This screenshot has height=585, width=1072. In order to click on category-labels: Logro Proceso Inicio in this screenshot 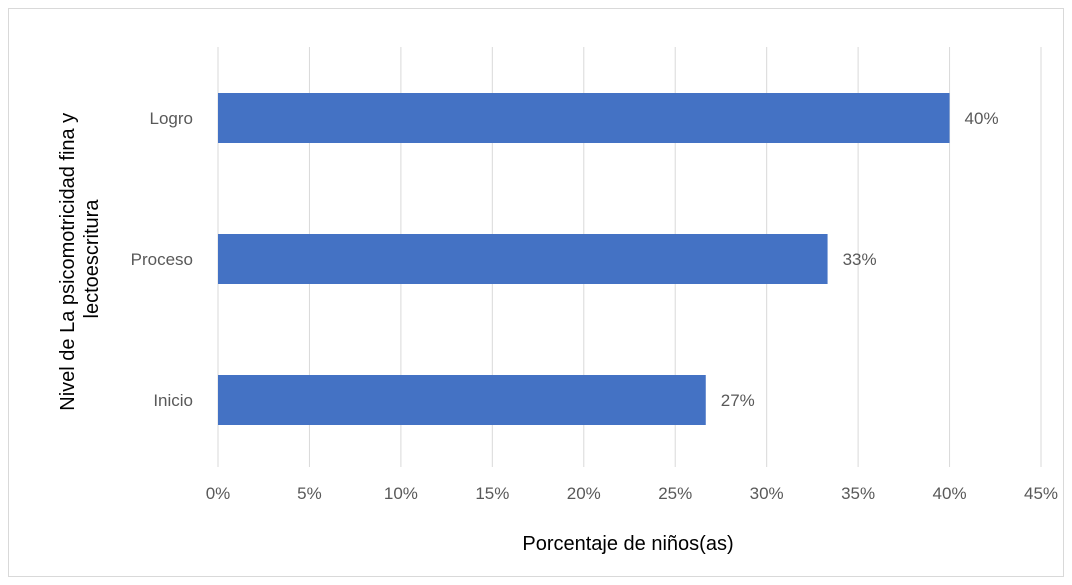, I will do `click(162, 259)`.